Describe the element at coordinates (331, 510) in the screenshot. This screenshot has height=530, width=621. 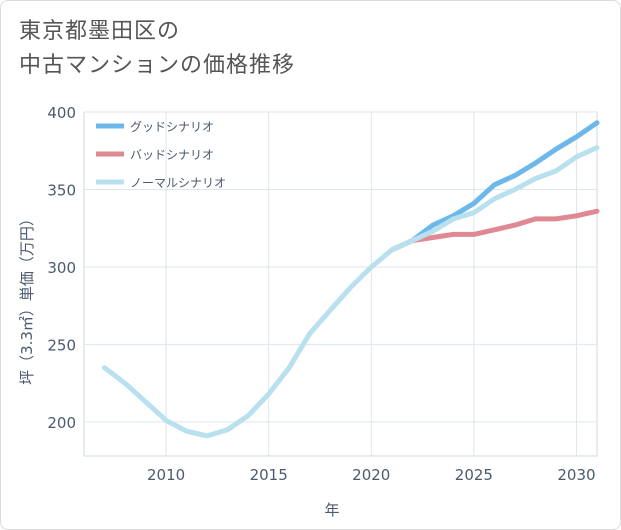
I see `x-axis-title: 年` at that location.